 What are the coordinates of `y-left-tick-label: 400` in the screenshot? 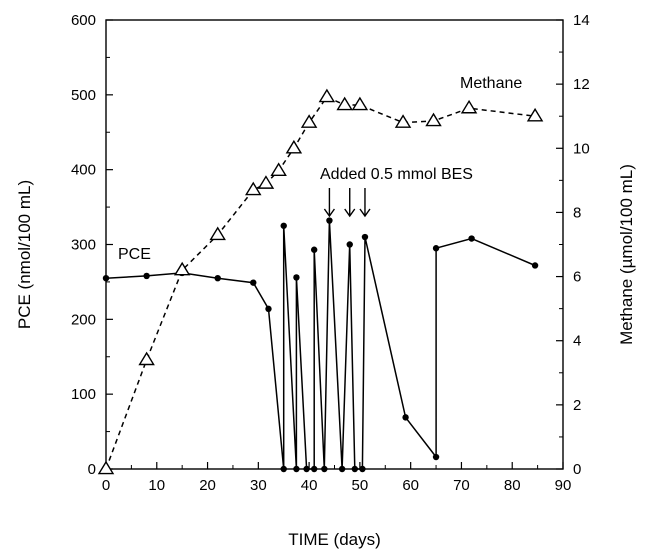 It's located at (83, 170).